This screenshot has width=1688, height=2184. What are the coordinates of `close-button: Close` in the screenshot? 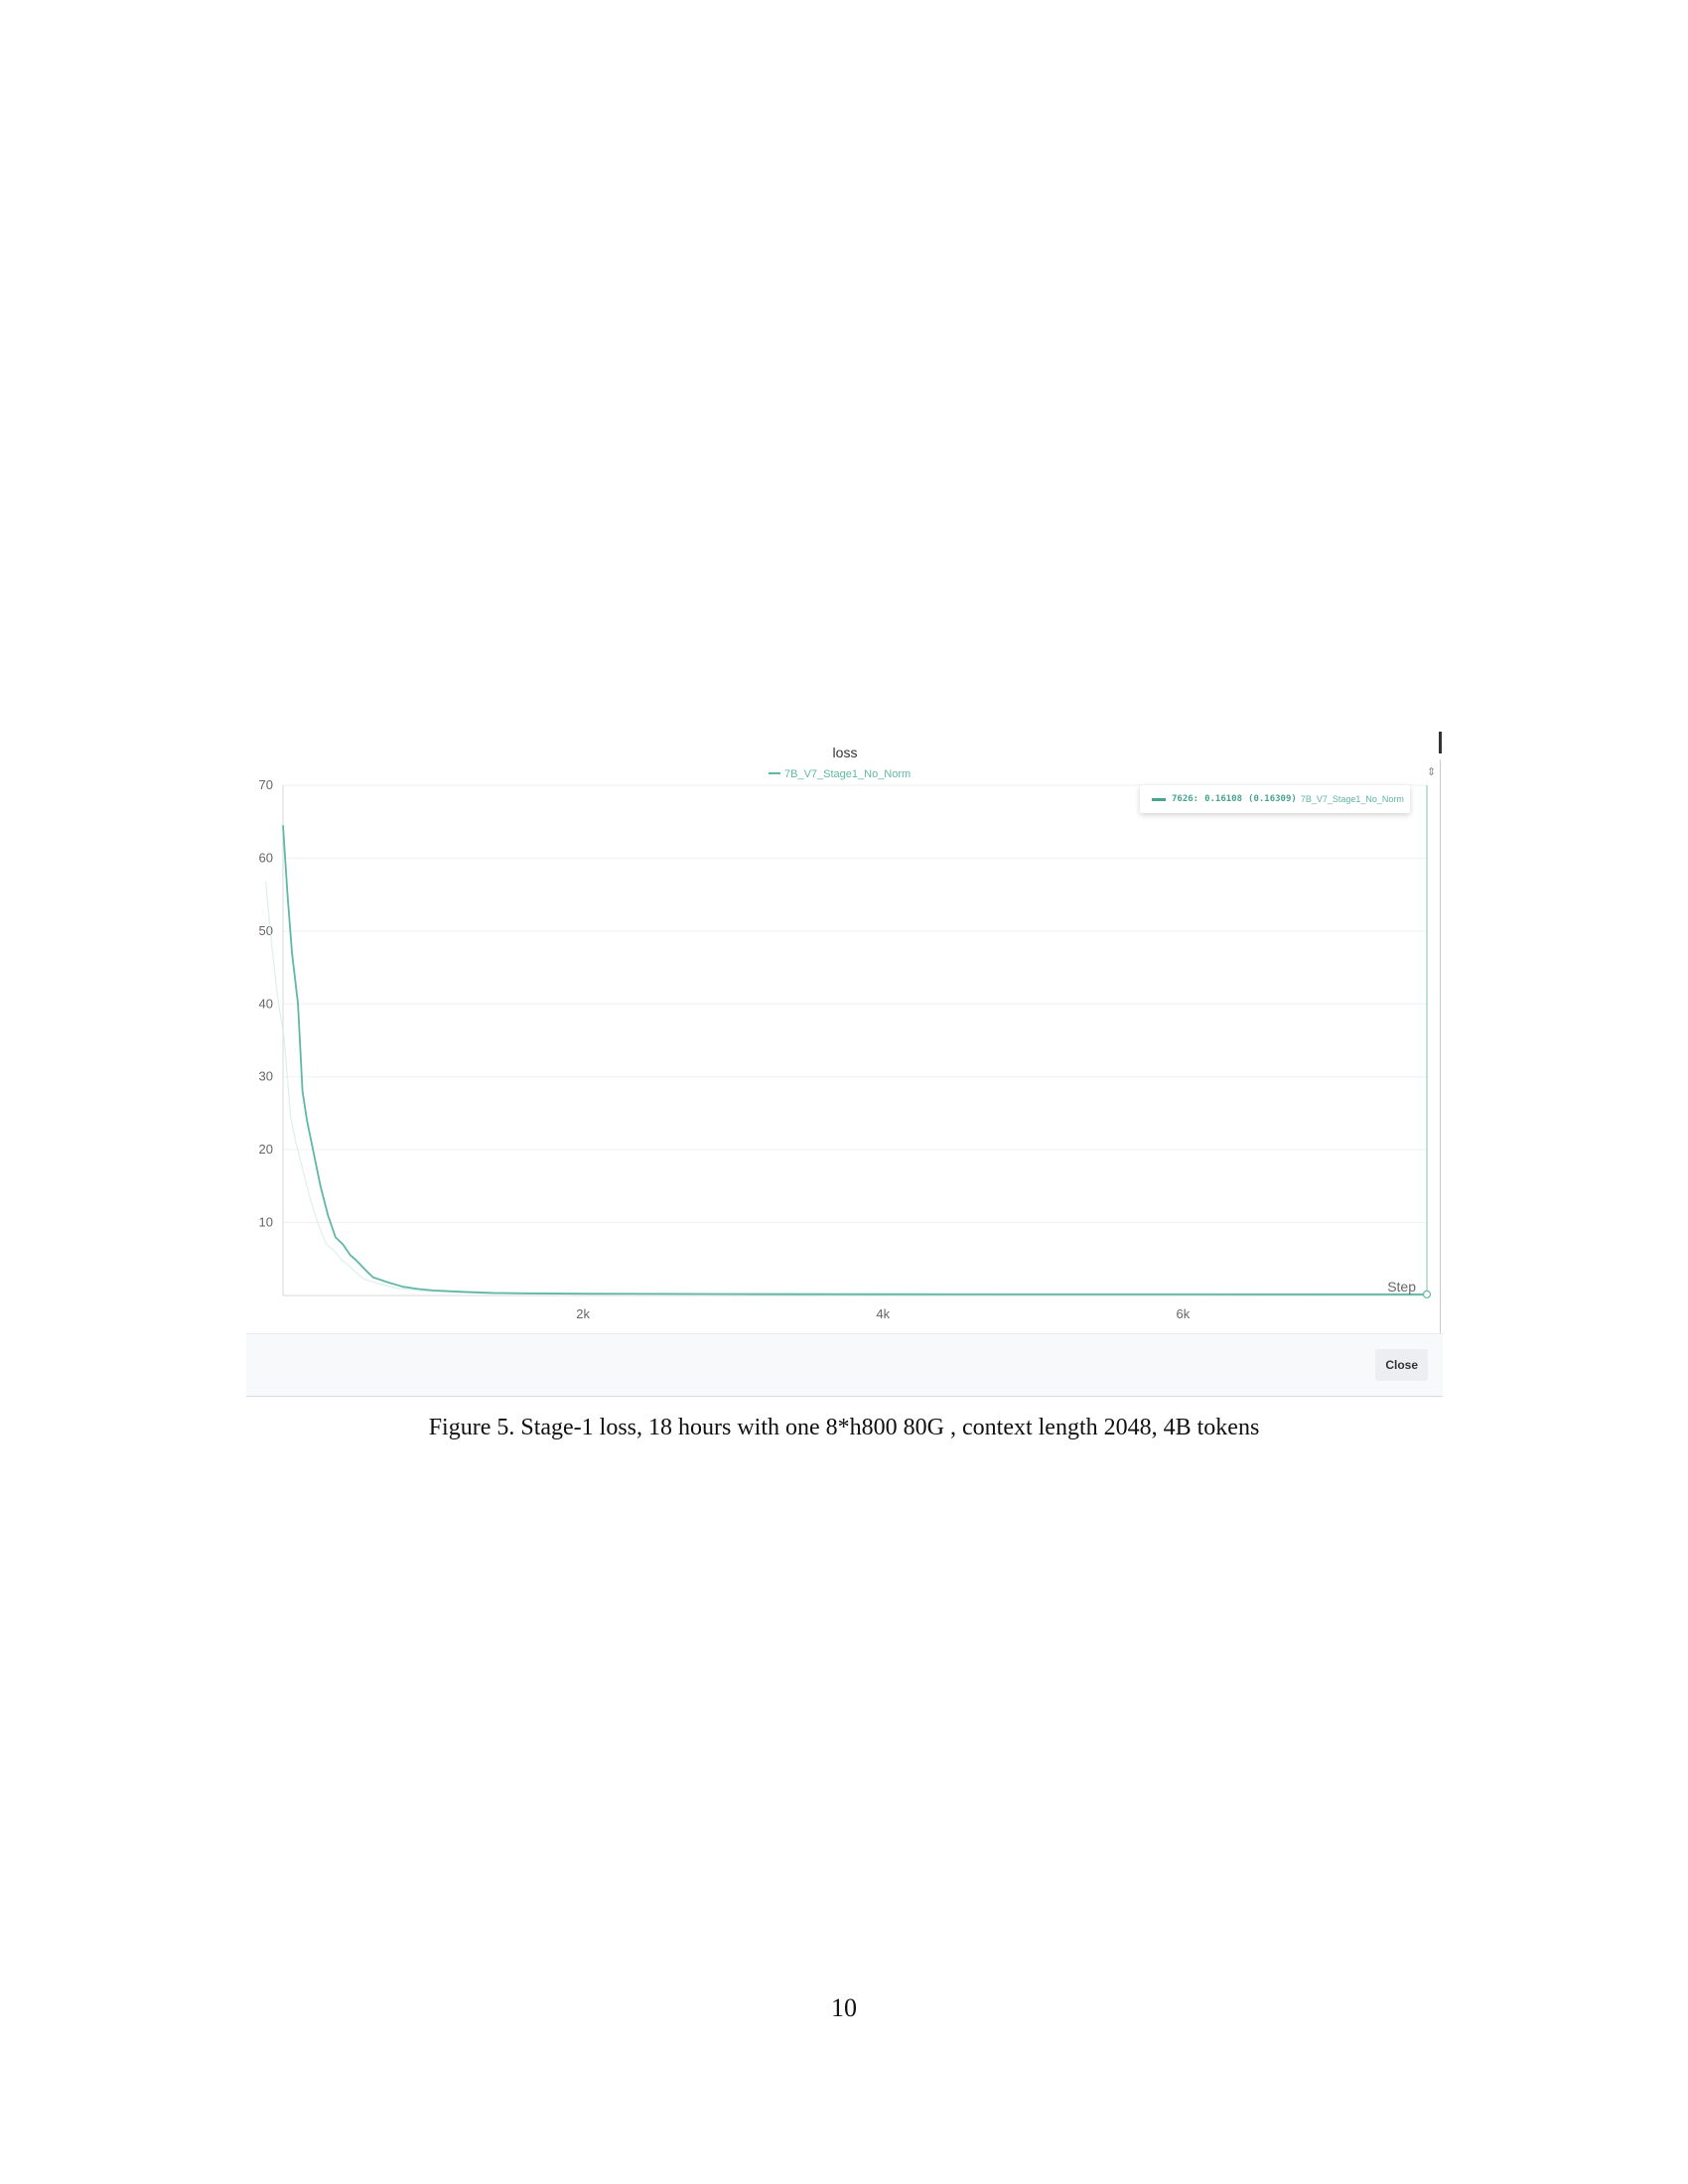 It's located at (1401, 1365).